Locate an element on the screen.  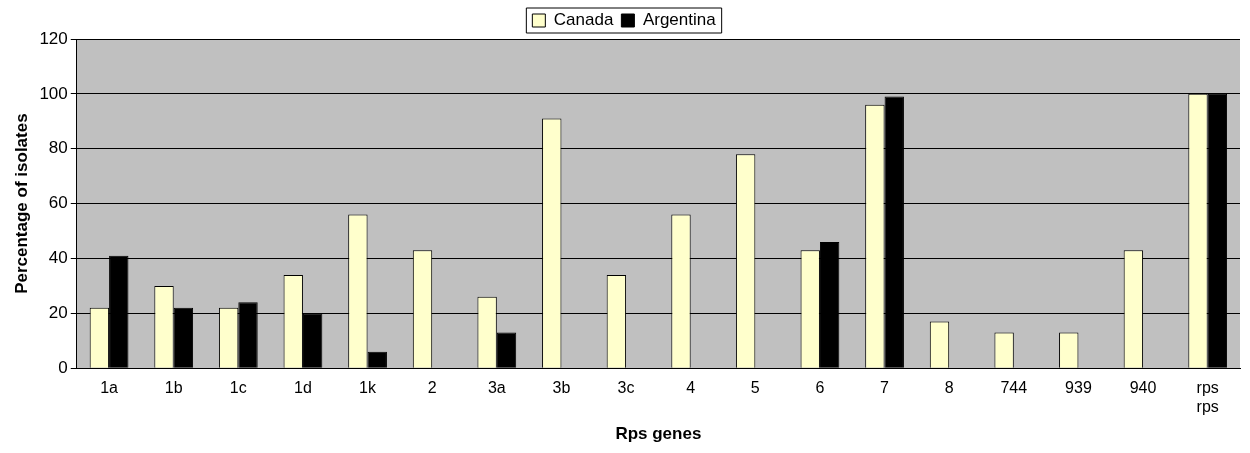
x-tick-label: 4 is located at coordinates (691, 388).